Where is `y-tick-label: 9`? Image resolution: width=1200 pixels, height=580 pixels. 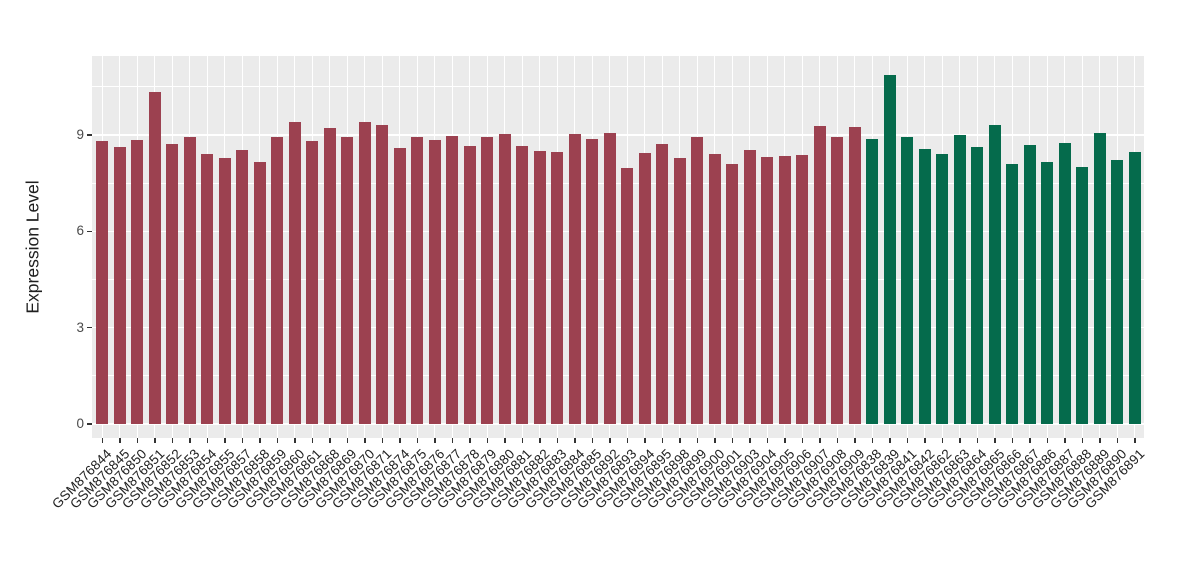 y-tick-label: 9 is located at coordinates (80, 135).